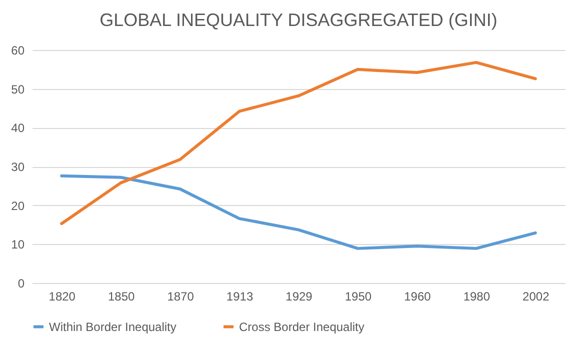 This screenshot has width=585, height=341. What do you see at coordinates (180, 297) in the screenshot?
I see `x-tick-label: 1870` at bounding box center [180, 297].